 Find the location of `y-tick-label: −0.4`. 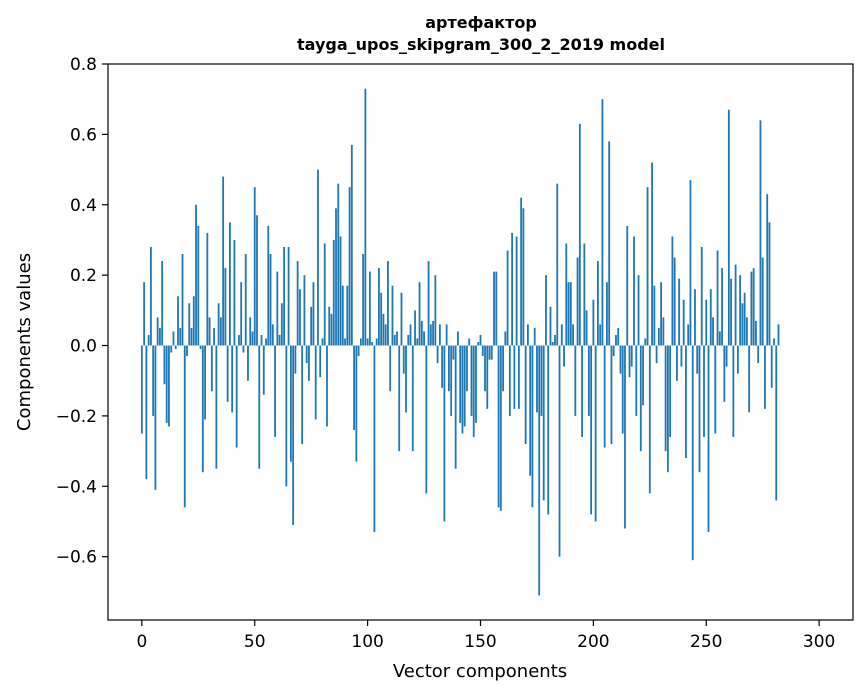

y-tick-label: −0.4 is located at coordinates (76, 487).